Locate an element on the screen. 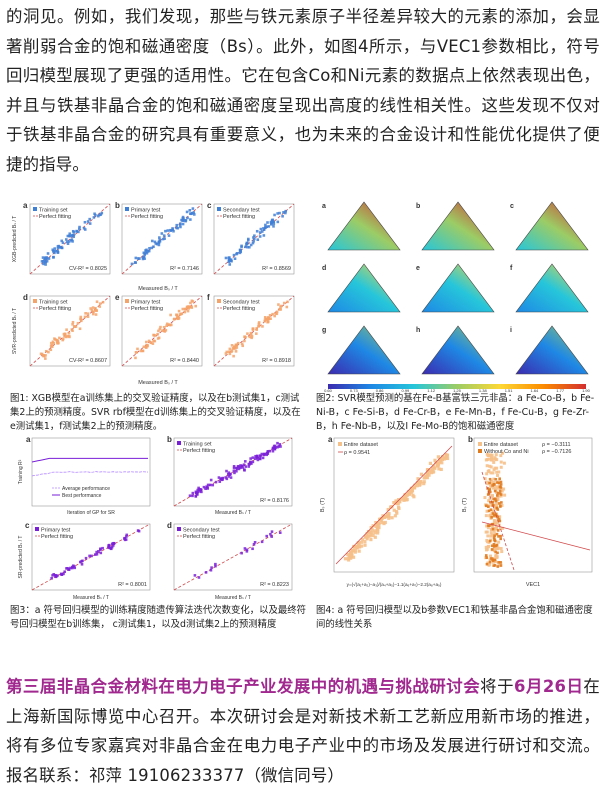  fig1-panel-e-letter: e is located at coordinates (117, 297).